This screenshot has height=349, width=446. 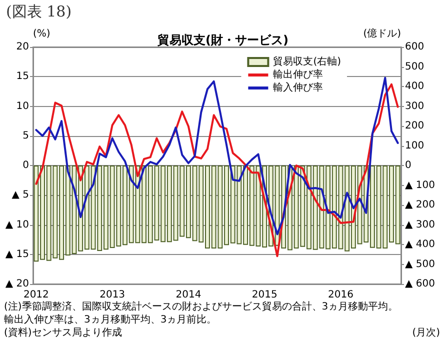 What do you see at coordinates (414, 66) in the screenshot?
I see `y2-tick-label: 500` at bounding box center [414, 66].